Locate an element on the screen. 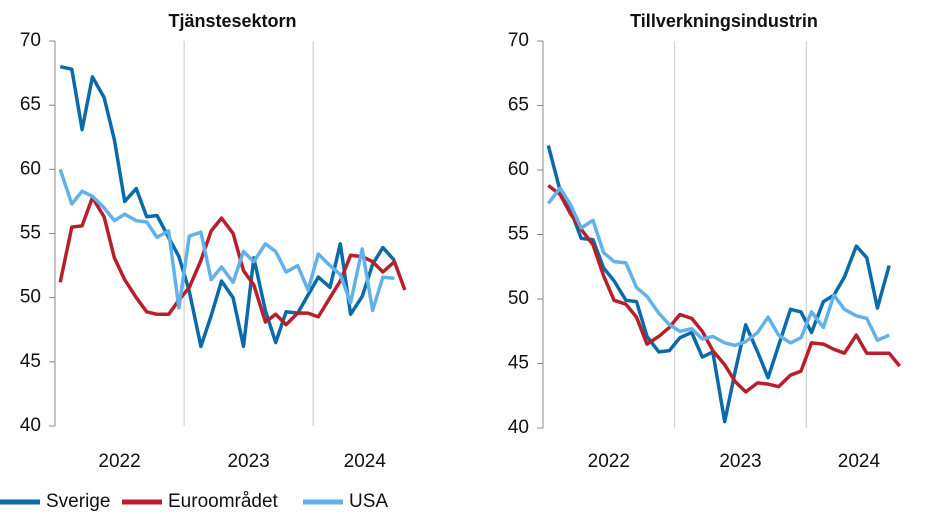  panel-title: Tjänstesektorn is located at coordinates (232, 21).